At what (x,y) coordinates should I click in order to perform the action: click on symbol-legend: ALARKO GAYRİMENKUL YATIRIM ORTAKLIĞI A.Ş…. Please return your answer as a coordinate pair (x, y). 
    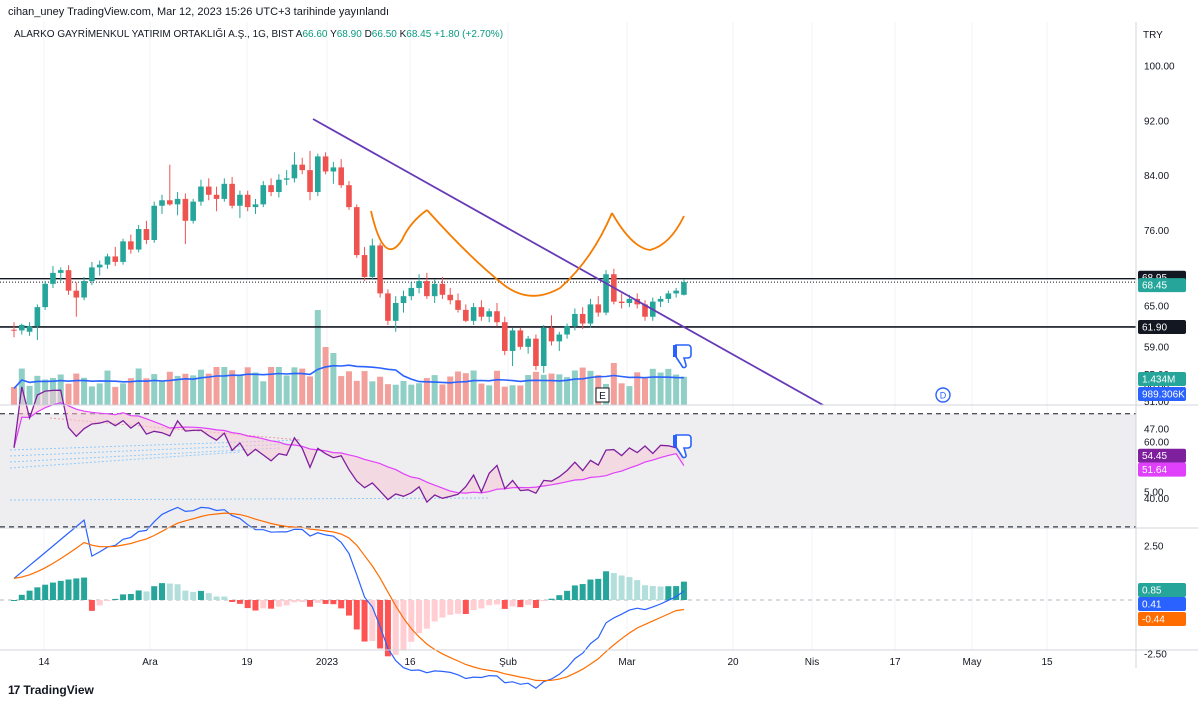
    Looking at the image, I should click on (258, 34).